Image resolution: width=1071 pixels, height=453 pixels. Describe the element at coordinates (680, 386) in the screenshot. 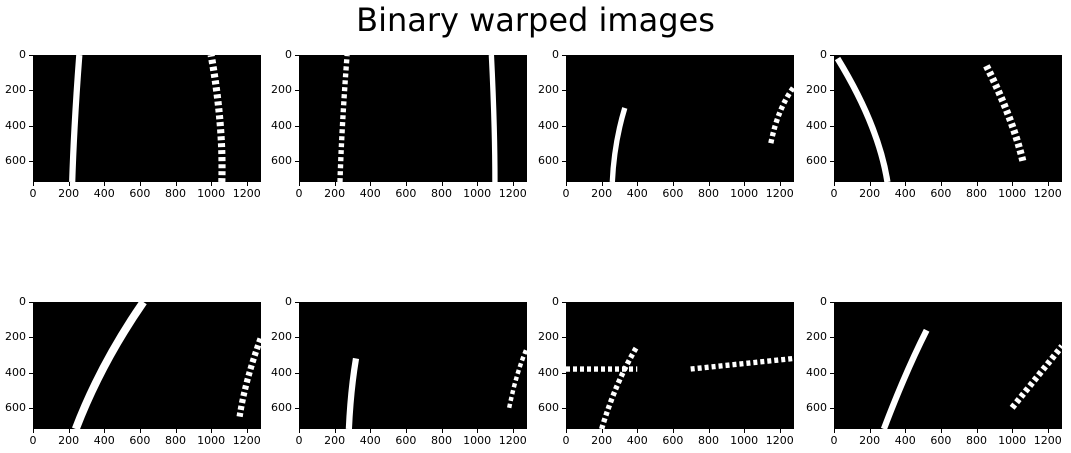

I see `panel-7-image` at that location.